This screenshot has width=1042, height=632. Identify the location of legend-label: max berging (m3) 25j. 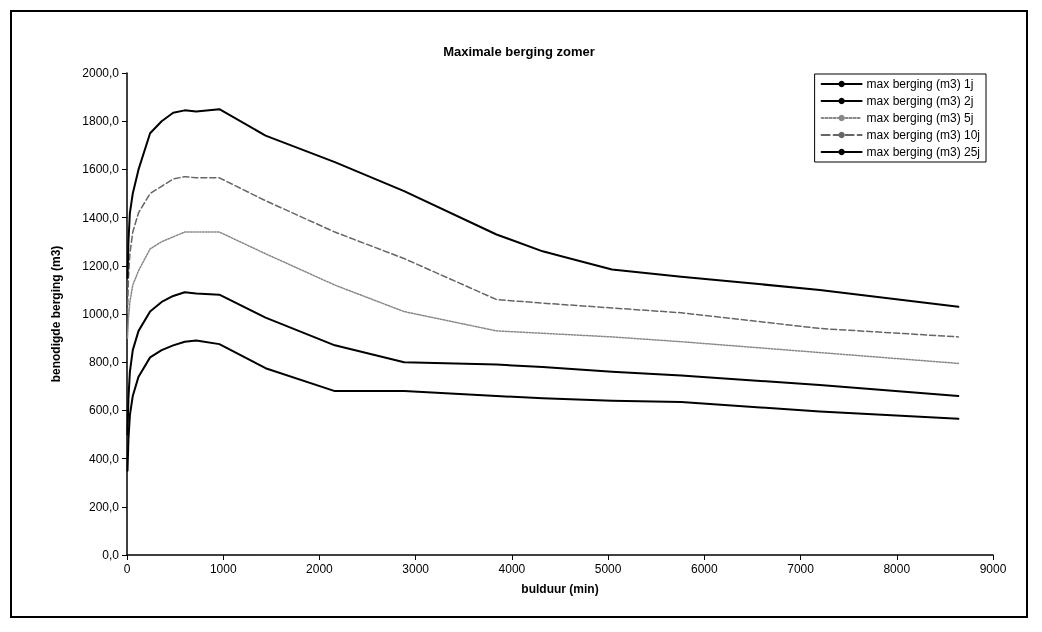
(923, 152).